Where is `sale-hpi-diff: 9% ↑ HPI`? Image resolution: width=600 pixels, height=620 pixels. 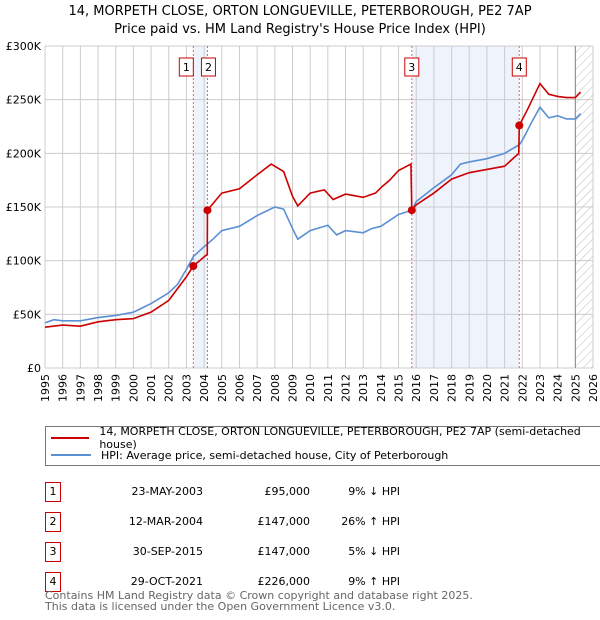 sale-hpi-diff: 9% ↑ HPI is located at coordinates (374, 581).